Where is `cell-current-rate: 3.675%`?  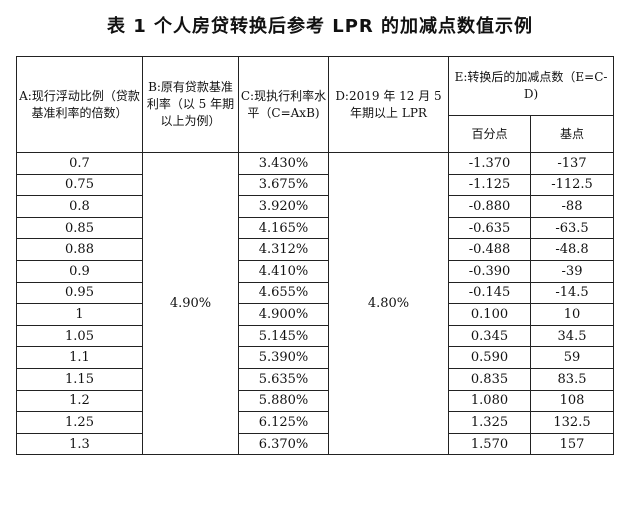 cell-current-rate: 3.675% is located at coordinates (283, 185).